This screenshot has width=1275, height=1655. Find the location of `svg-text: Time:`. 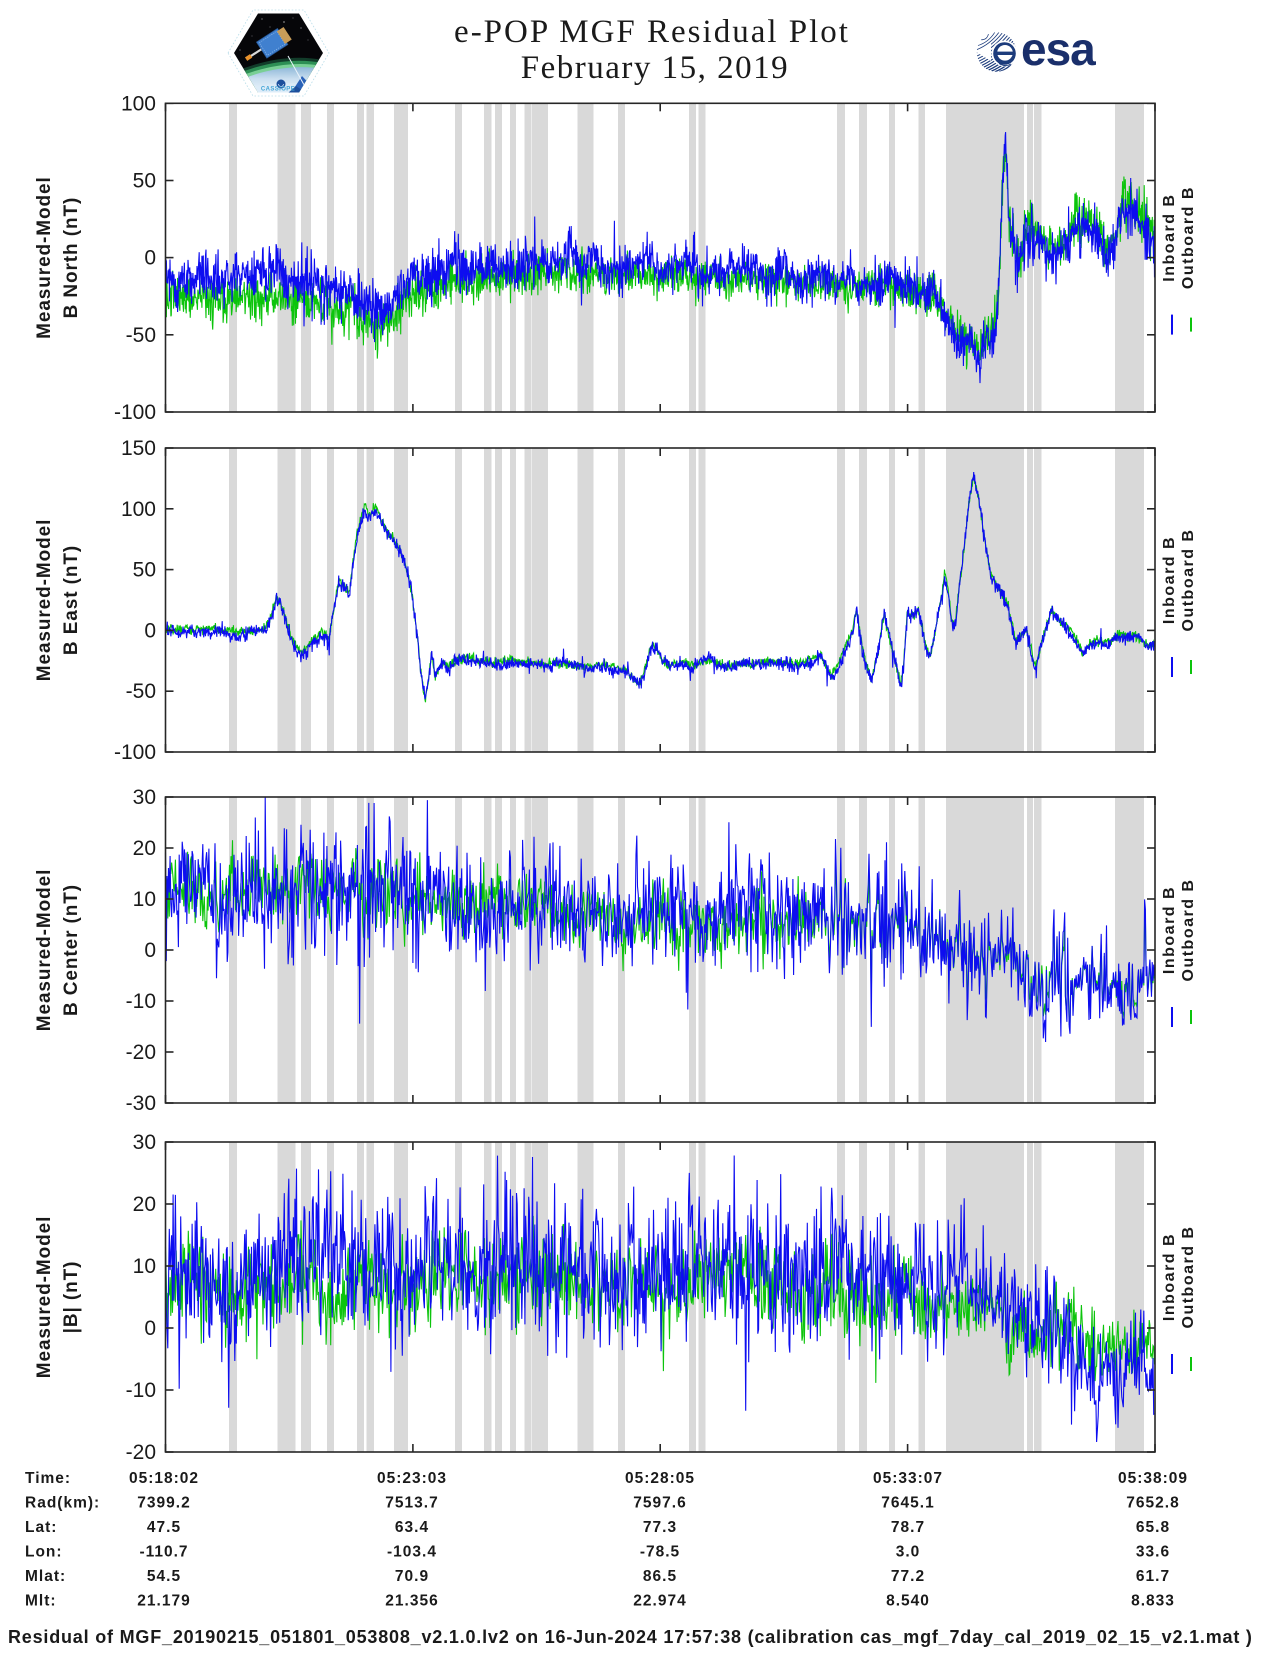

svg-text: Time: is located at coordinates (48, 1478).